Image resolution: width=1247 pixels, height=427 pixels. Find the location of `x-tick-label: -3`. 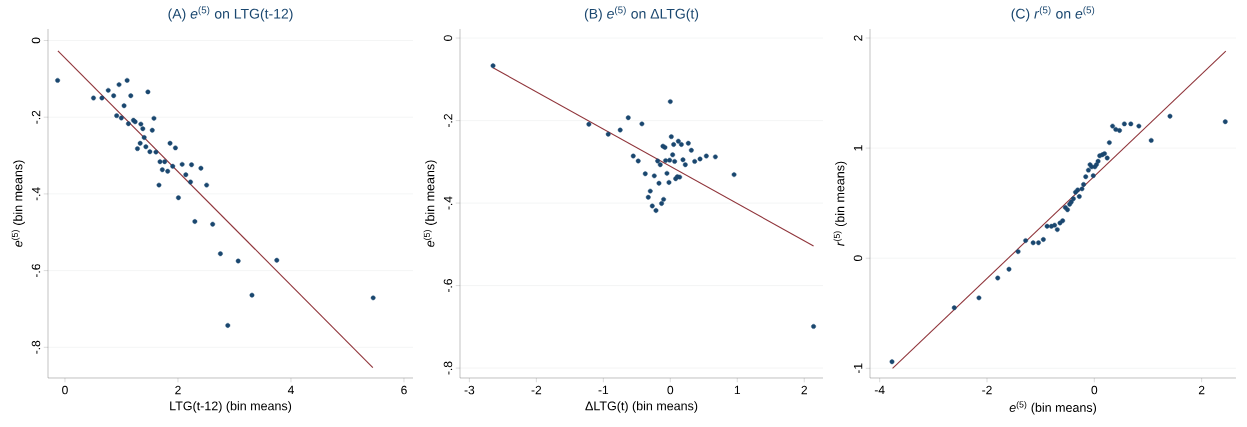

x-tick-label: -3 is located at coordinates (469, 390).